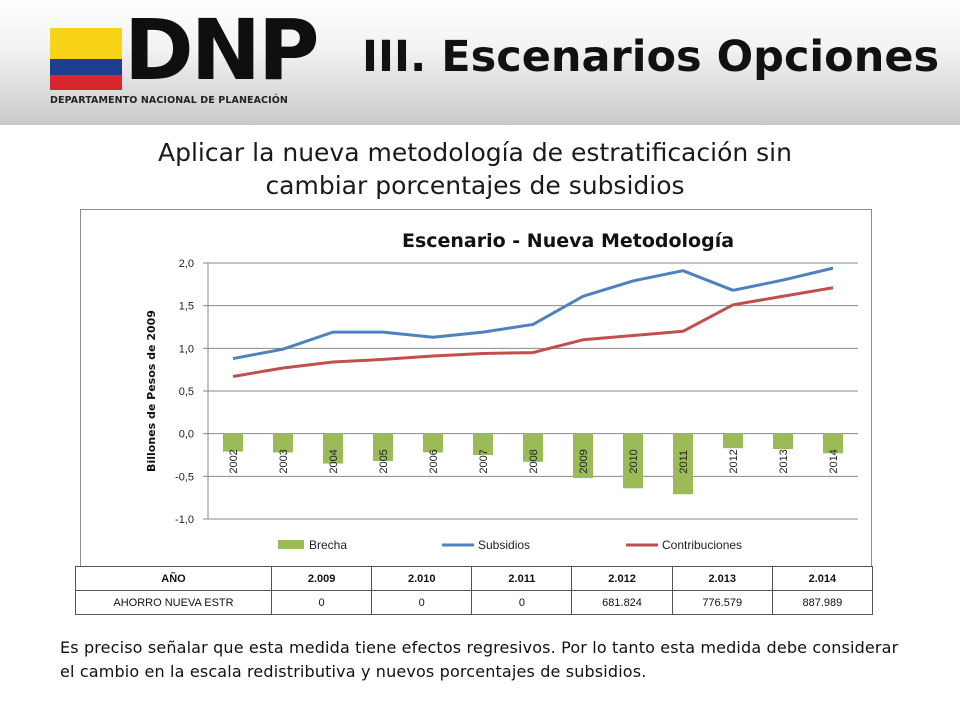  I want to click on table-cell: 887.989, so click(822, 602).